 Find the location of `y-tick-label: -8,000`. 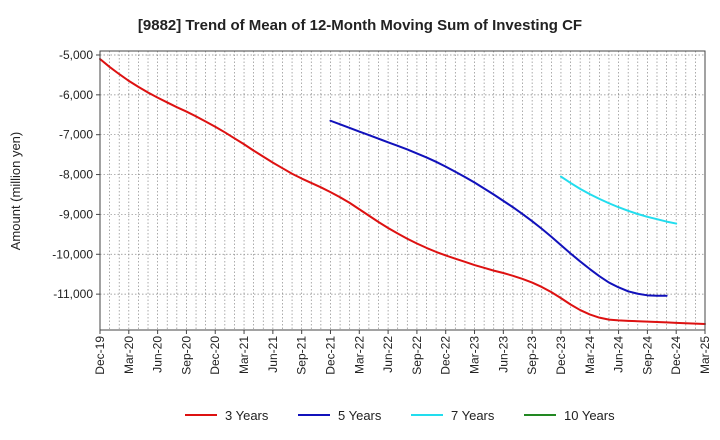

y-tick-label: -8,000 is located at coordinates (76, 175).